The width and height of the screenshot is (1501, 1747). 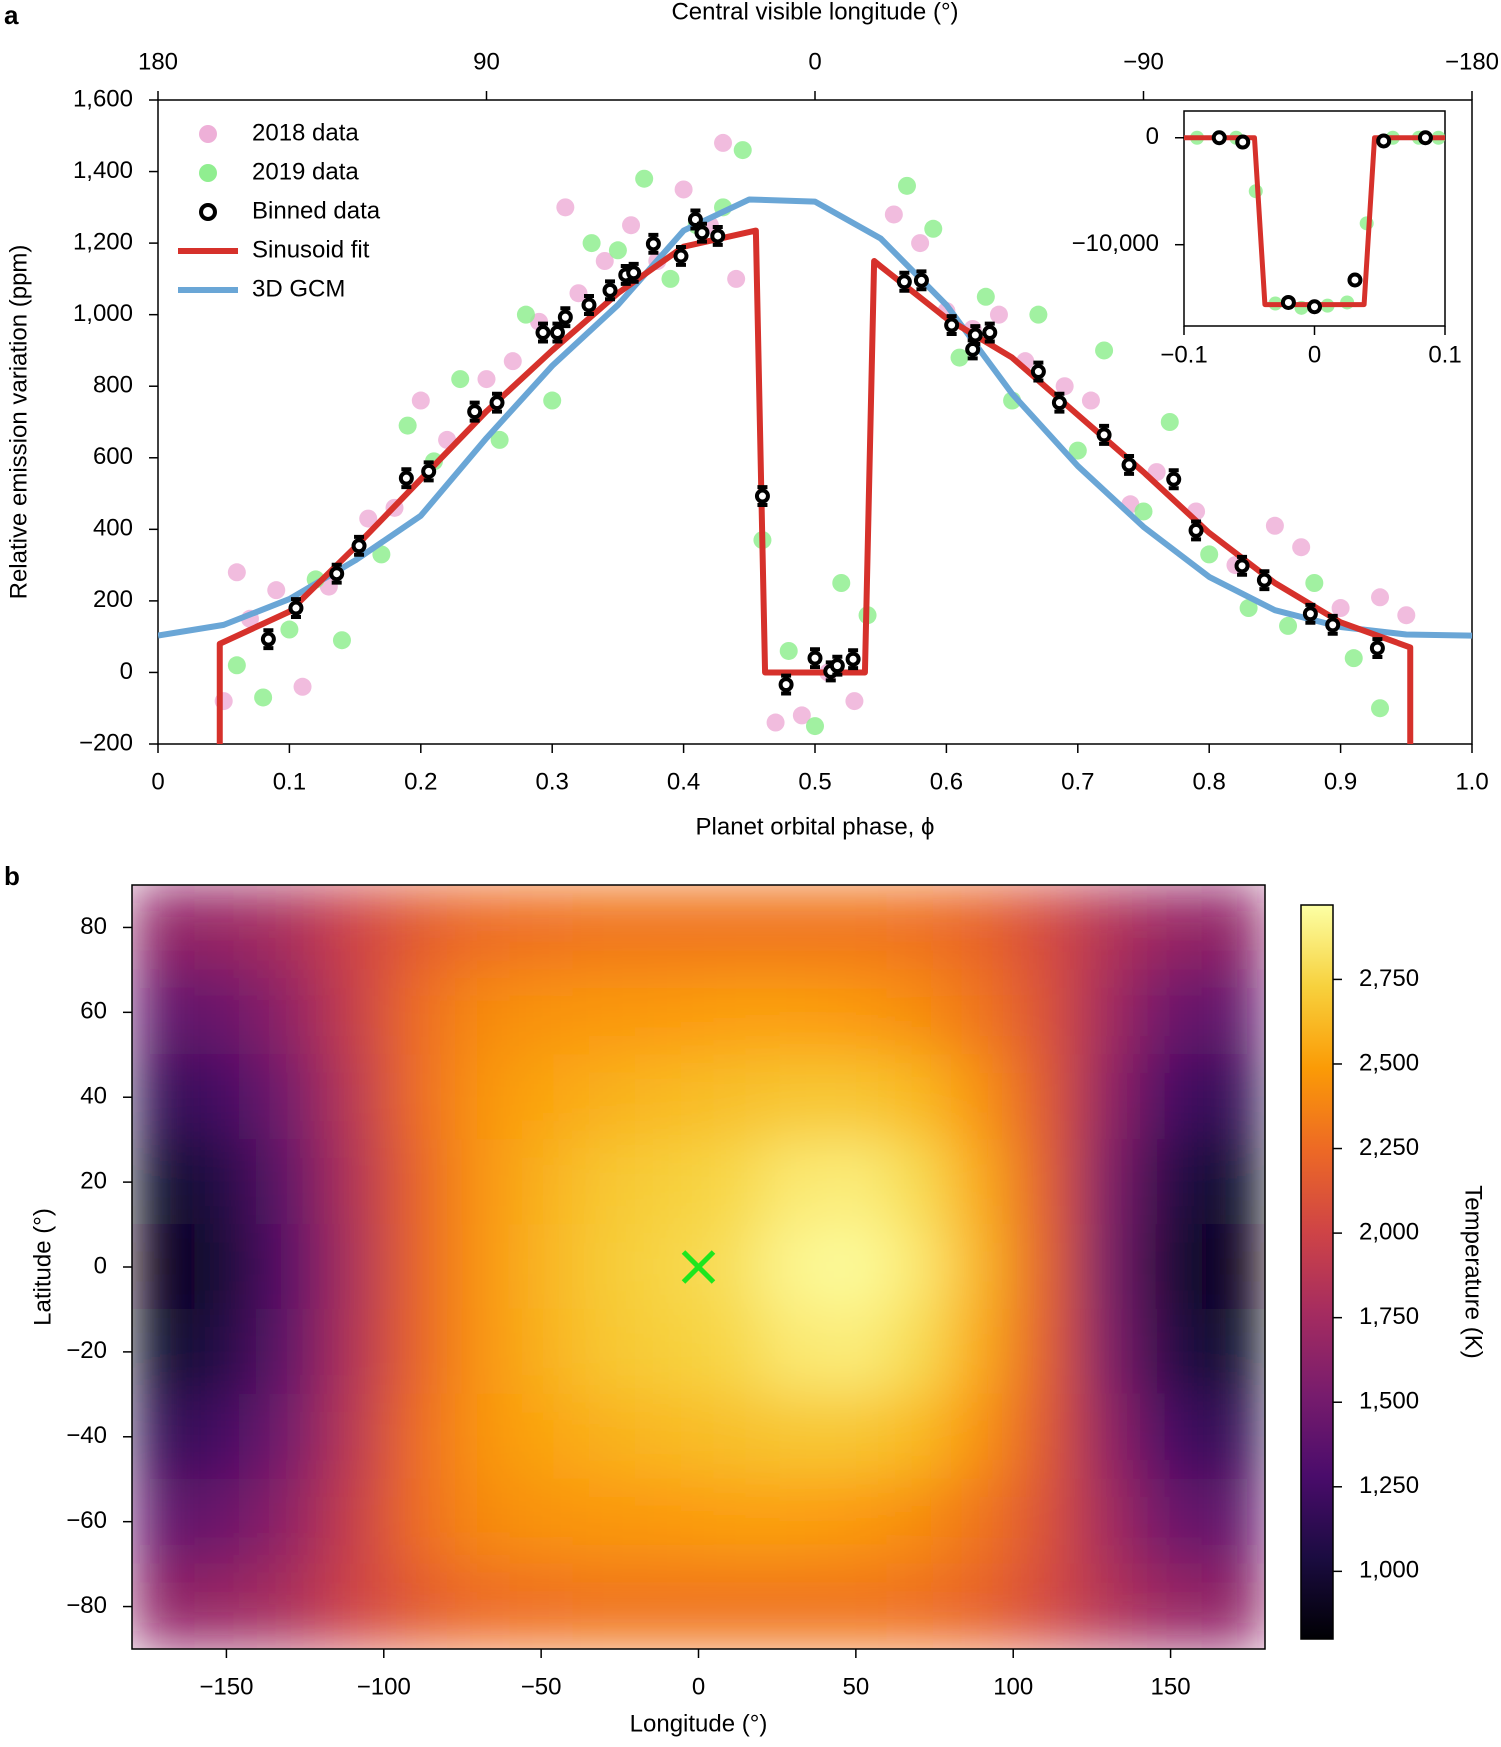 What do you see at coordinates (126, 671) in the screenshot?
I see `y-tick-label: 0` at bounding box center [126, 671].